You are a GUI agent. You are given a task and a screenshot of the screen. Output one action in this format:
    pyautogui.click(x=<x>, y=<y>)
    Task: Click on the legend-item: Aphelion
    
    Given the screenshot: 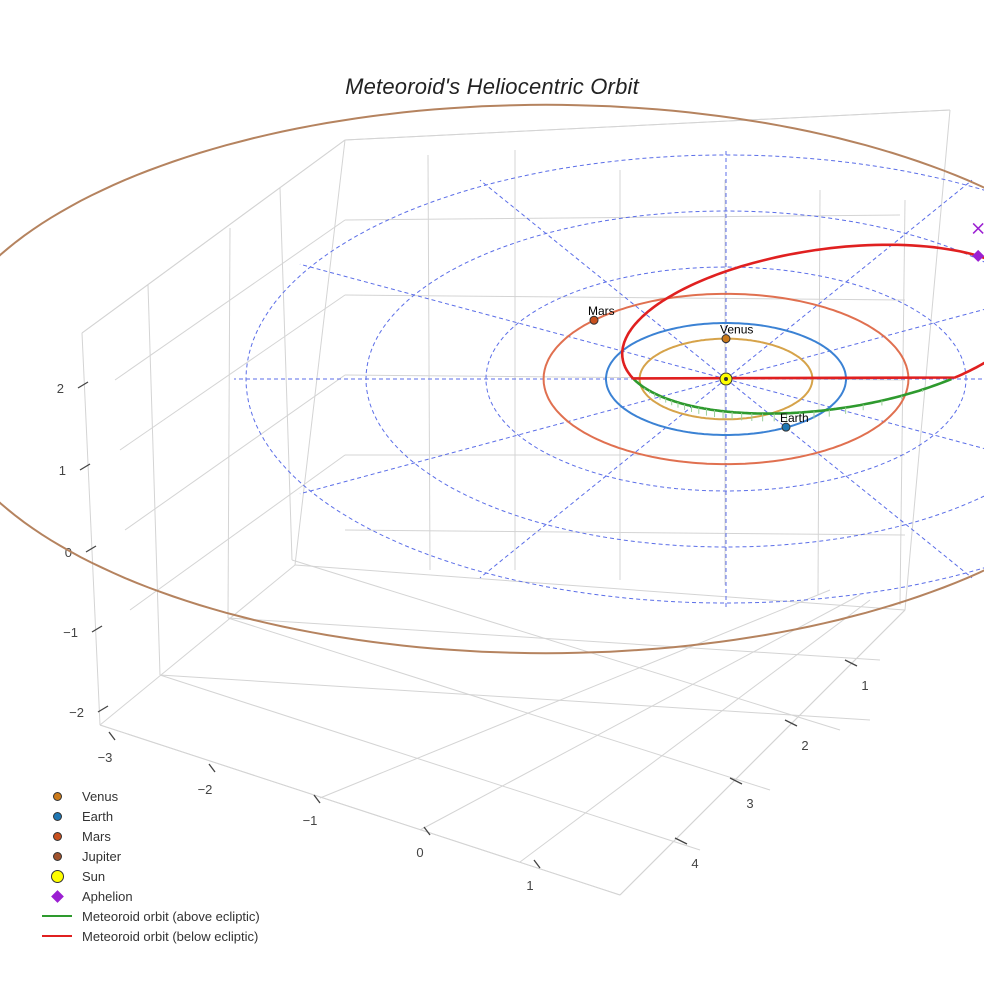 What is the action you would take?
    pyautogui.click(x=150, y=896)
    